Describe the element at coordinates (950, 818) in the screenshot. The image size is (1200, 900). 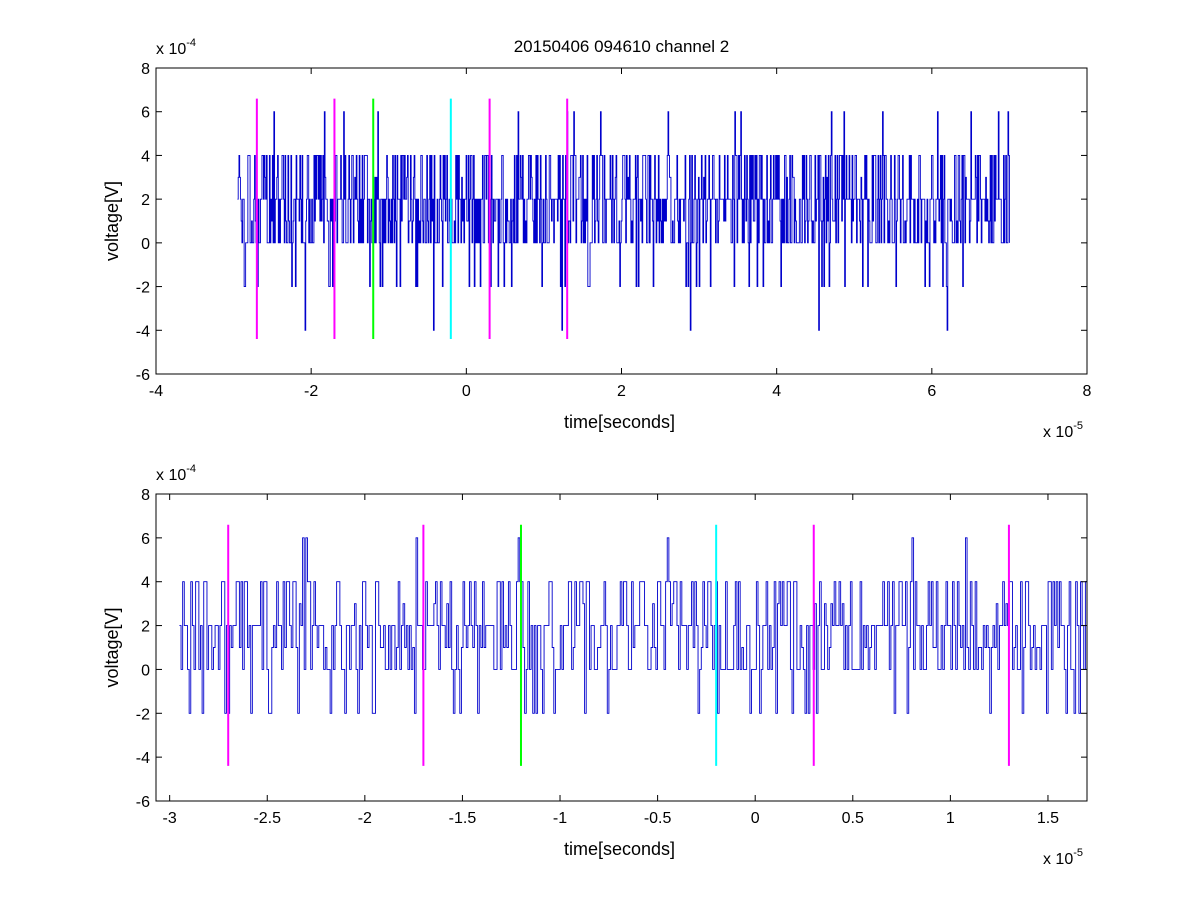
I see `x-tick-label: 1` at that location.